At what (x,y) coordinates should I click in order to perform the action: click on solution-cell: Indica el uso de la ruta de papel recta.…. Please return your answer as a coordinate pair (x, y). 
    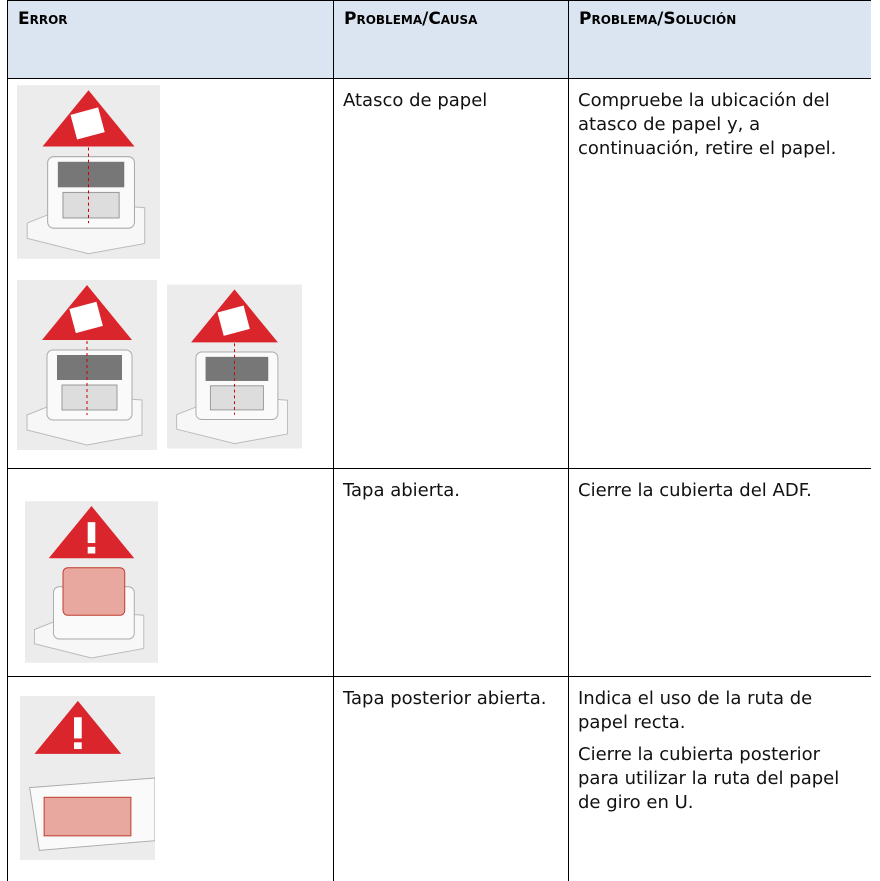
    Looking at the image, I should click on (719, 778).